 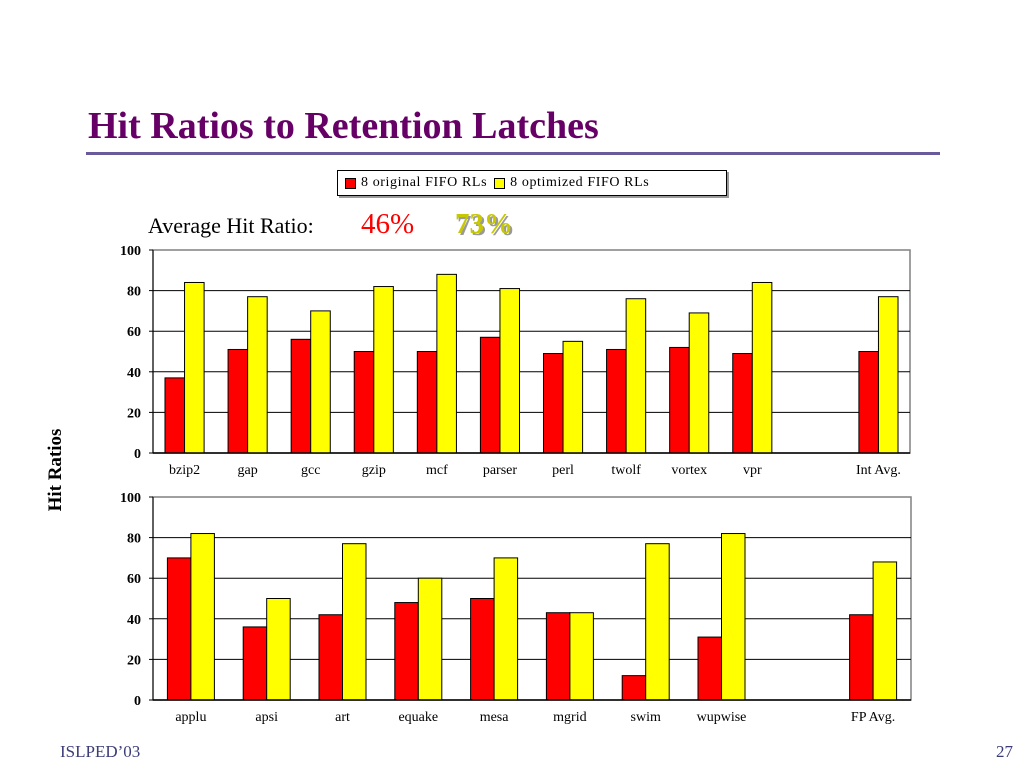 I want to click on x-tick-label: parser, so click(x=500, y=470).